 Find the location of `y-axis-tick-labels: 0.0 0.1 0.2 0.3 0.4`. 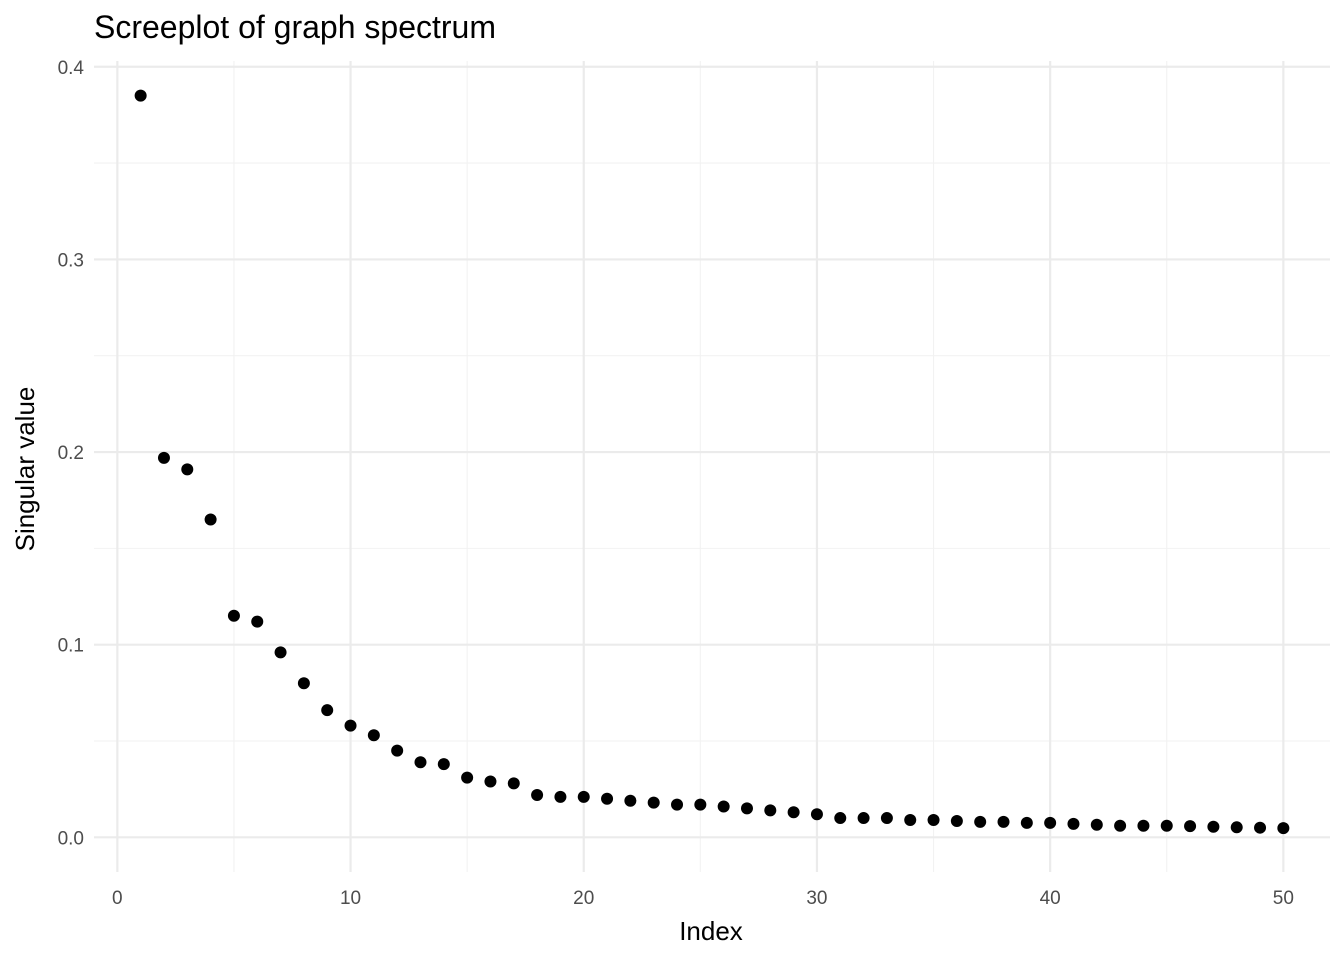

y-axis-tick-labels: 0.0 0.1 0.2 0.3 0.4 is located at coordinates (71, 454).